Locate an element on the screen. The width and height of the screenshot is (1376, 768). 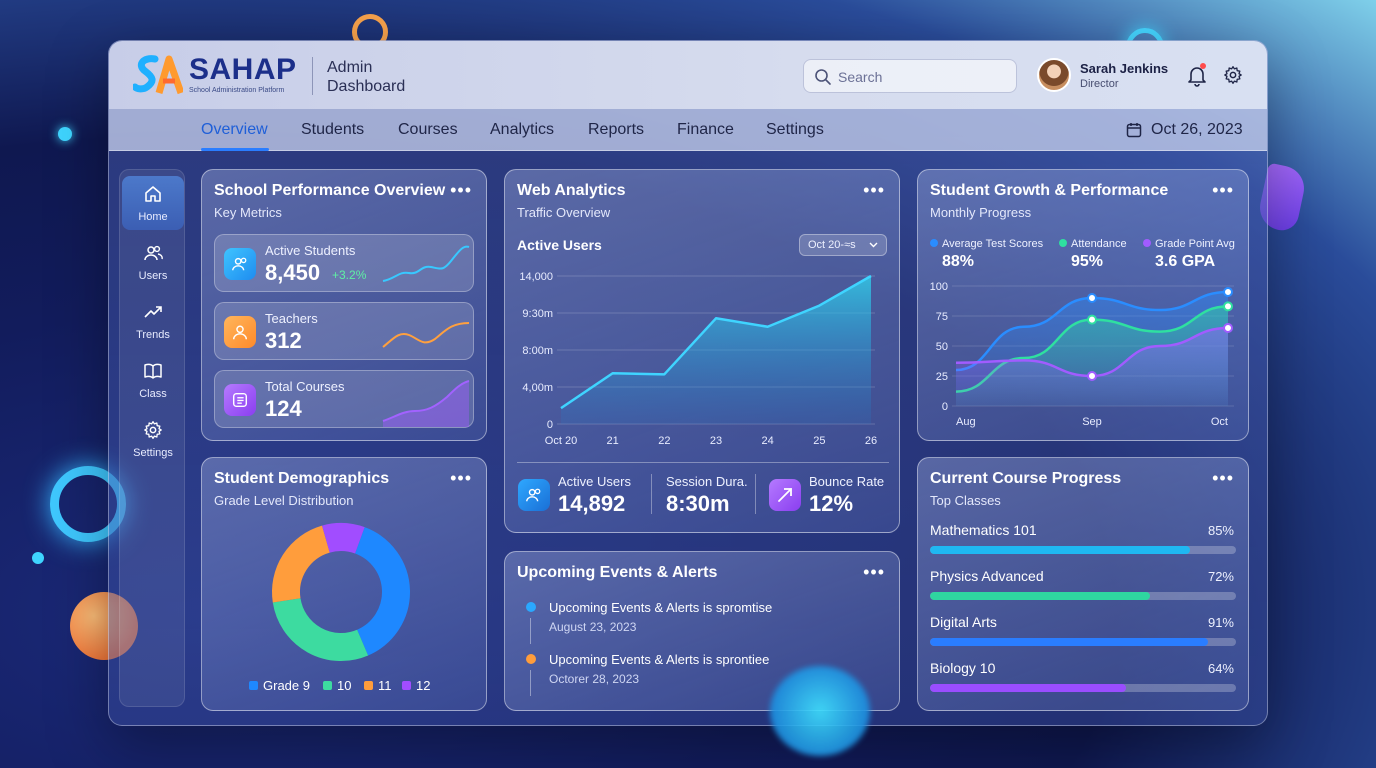
sidebar-item-home: Home is located at coordinates (153, 203).